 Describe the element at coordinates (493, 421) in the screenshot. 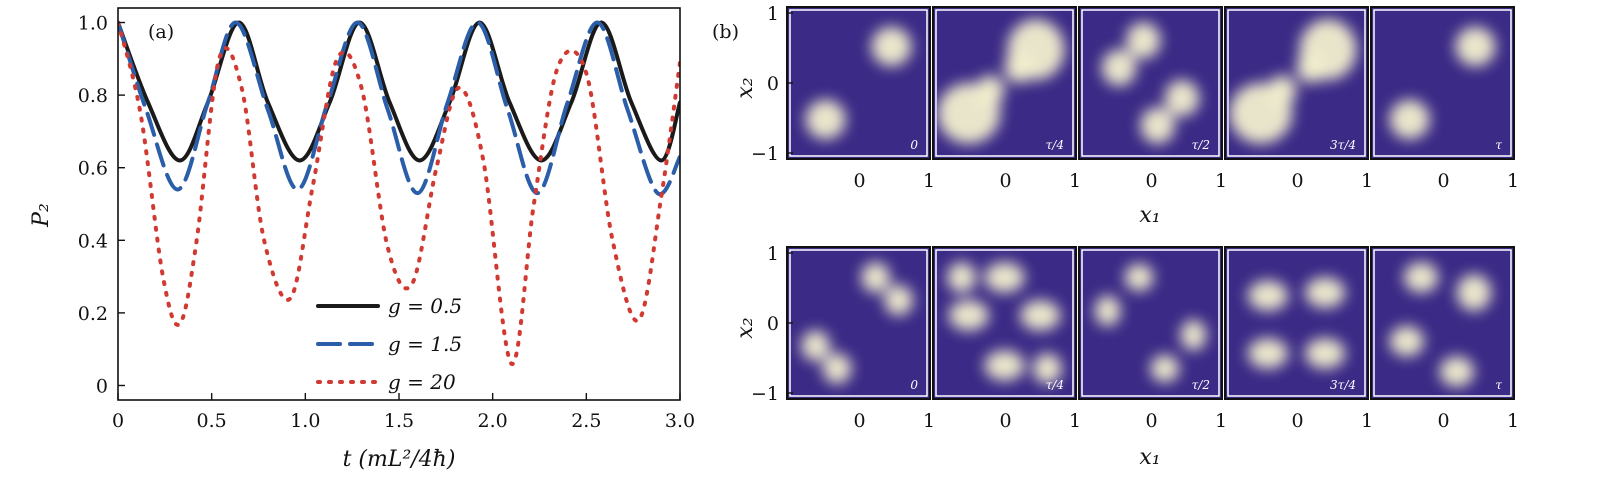

I see `x-tick-label-a: 2.0` at that location.